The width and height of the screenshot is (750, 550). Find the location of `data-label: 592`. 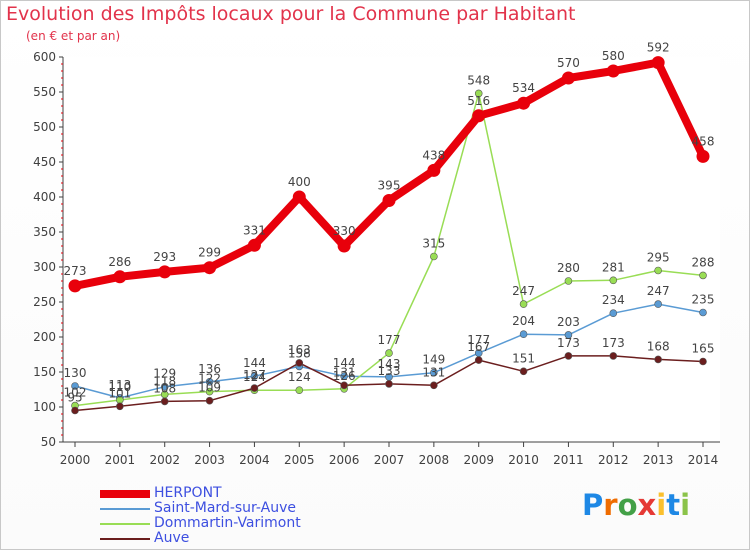

data-label: 592 is located at coordinates (658, 48).